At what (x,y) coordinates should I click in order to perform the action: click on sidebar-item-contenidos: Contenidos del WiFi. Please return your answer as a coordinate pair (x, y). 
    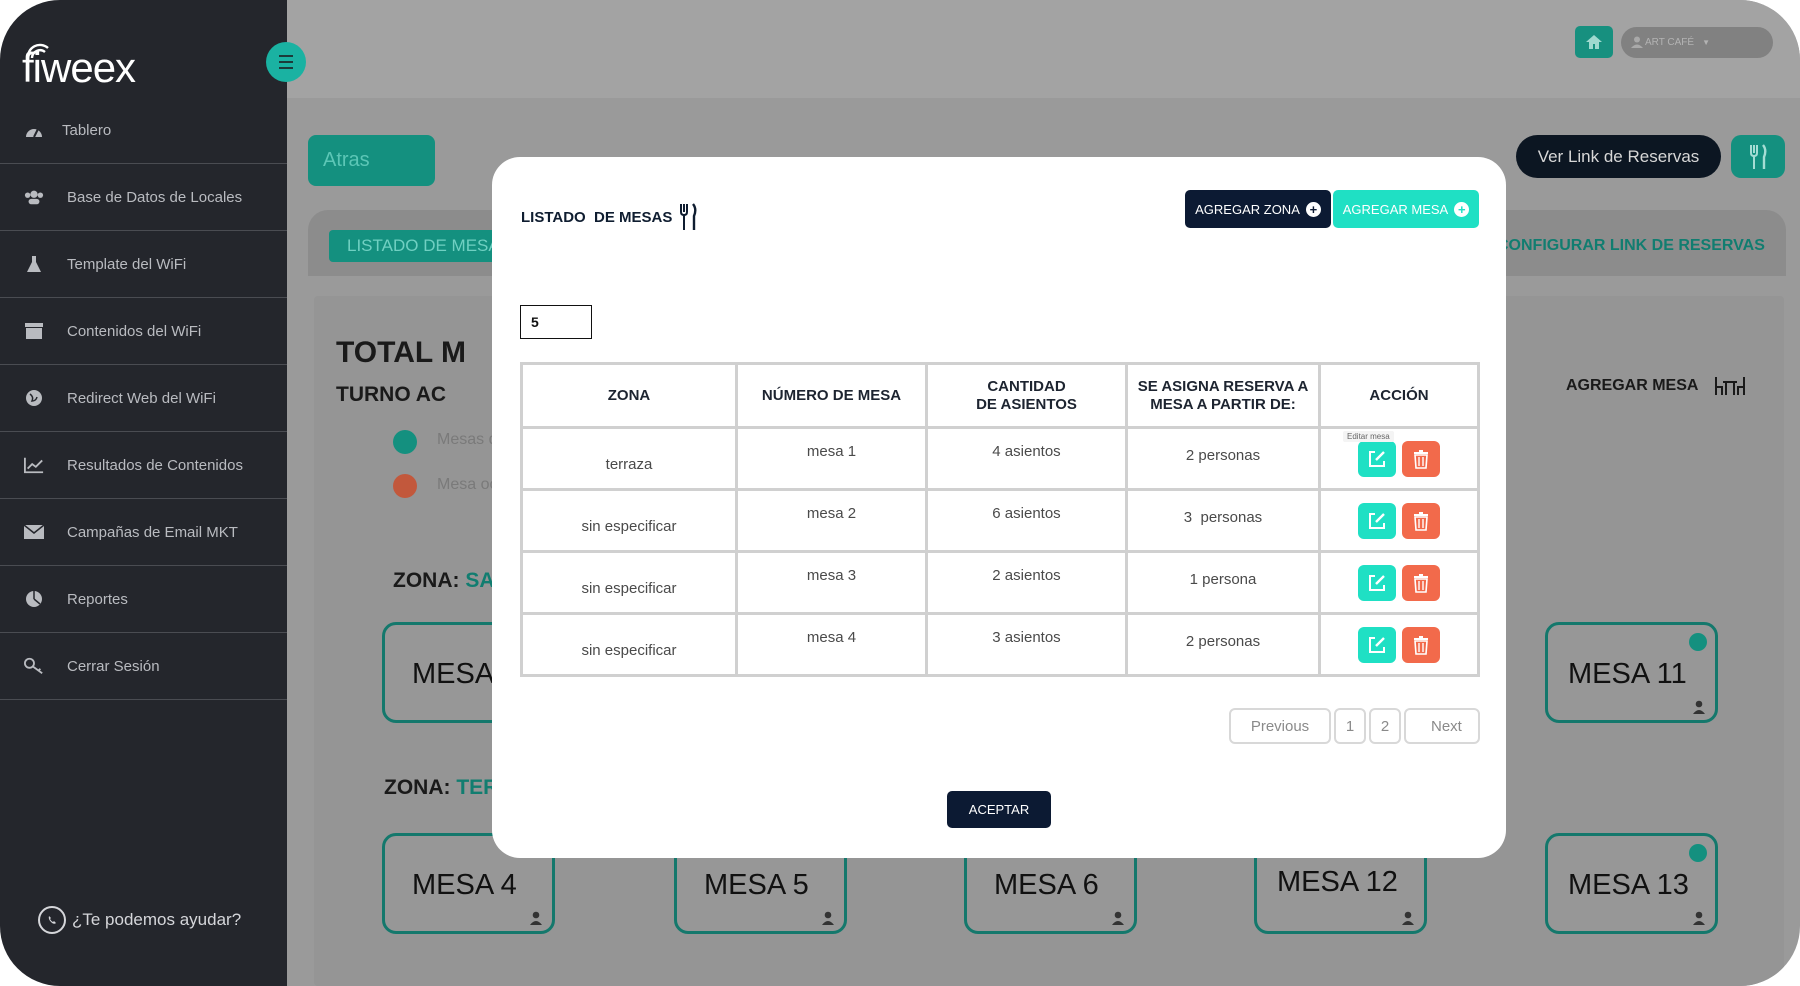
    Looking at the image, I should click on (143, 331).